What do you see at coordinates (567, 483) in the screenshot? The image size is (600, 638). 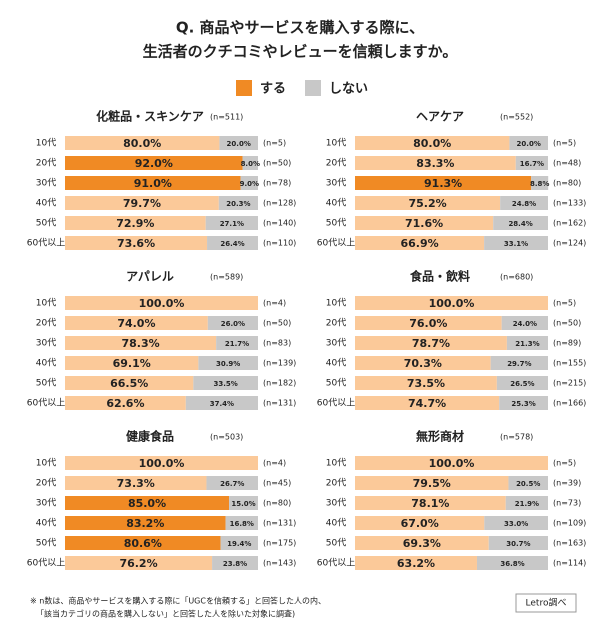 I see `n-label: (n=39)` at bounding box center [567, 483].